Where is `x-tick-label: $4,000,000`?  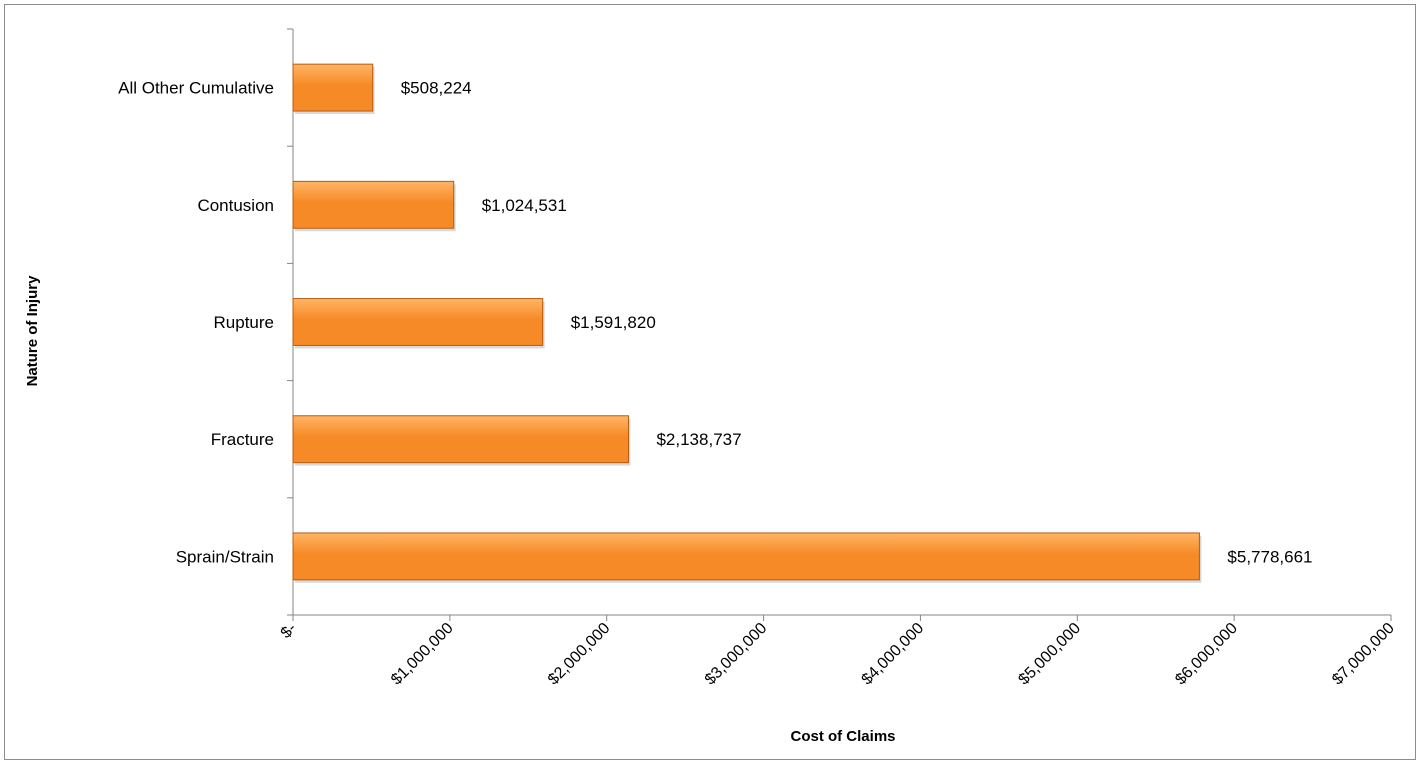
x-tick-label: $4,000,000 is located at coordinates (893, 654).